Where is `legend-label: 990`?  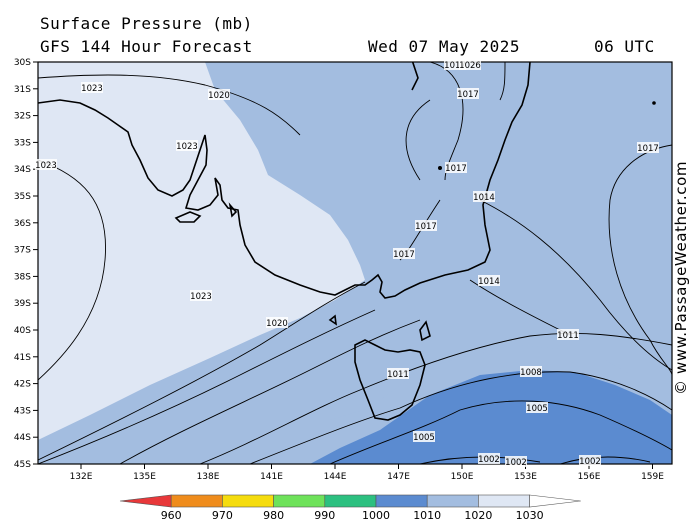 legend-label: 990 is located at coordinates (324, 515).